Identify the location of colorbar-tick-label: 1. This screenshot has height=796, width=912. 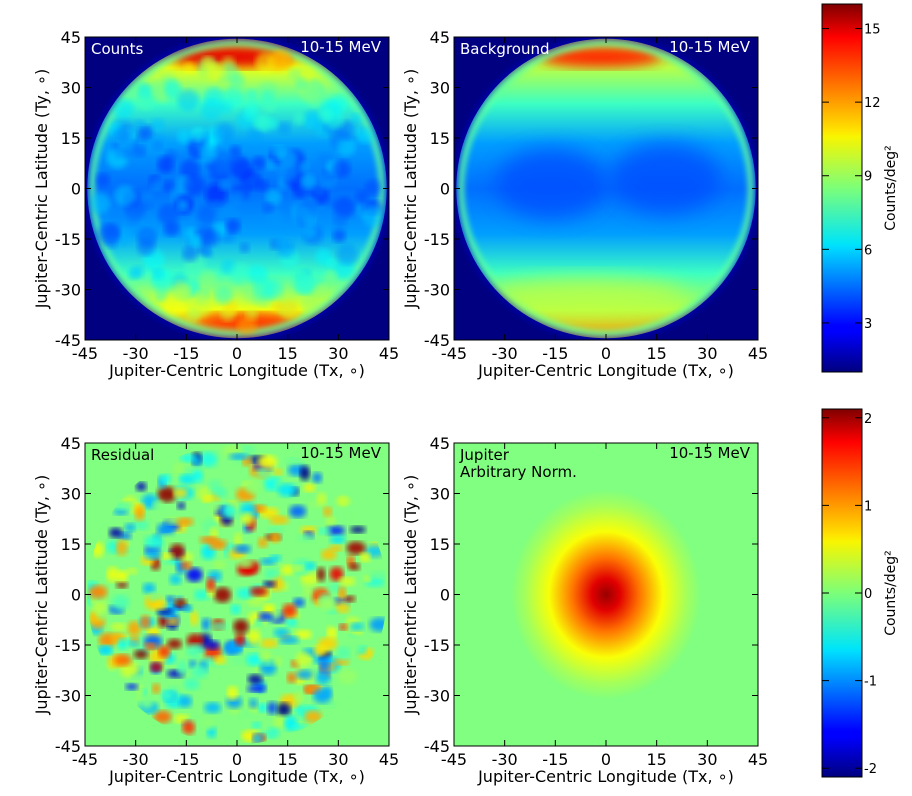
(868, 506).